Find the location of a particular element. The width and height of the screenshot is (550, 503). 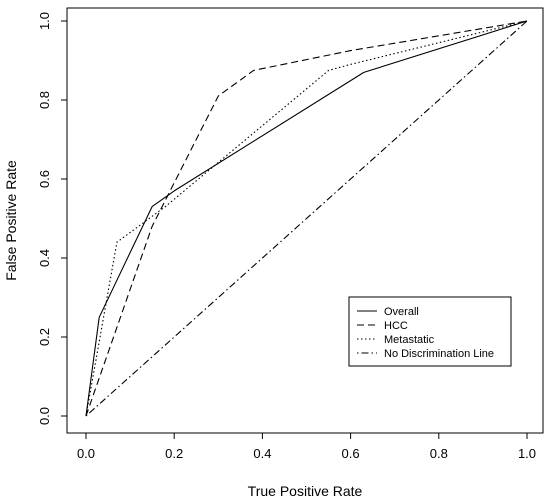

x-tick-label: 1.0 is located at coordinates (527, 453).